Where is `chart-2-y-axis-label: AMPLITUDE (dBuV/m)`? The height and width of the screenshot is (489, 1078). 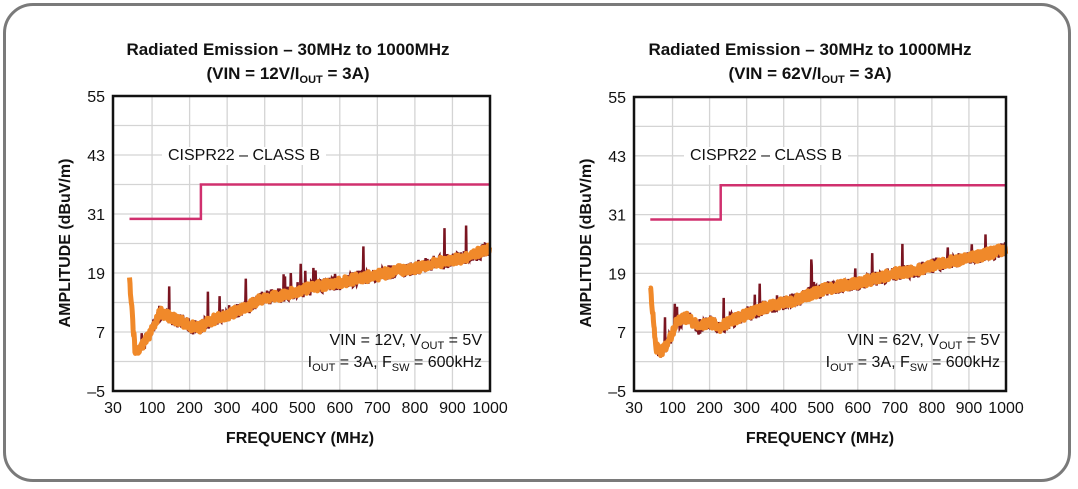
chart-2-y-axis-label: AMPLITUDE (dBuV/m) is located at coordinates (586, 243).